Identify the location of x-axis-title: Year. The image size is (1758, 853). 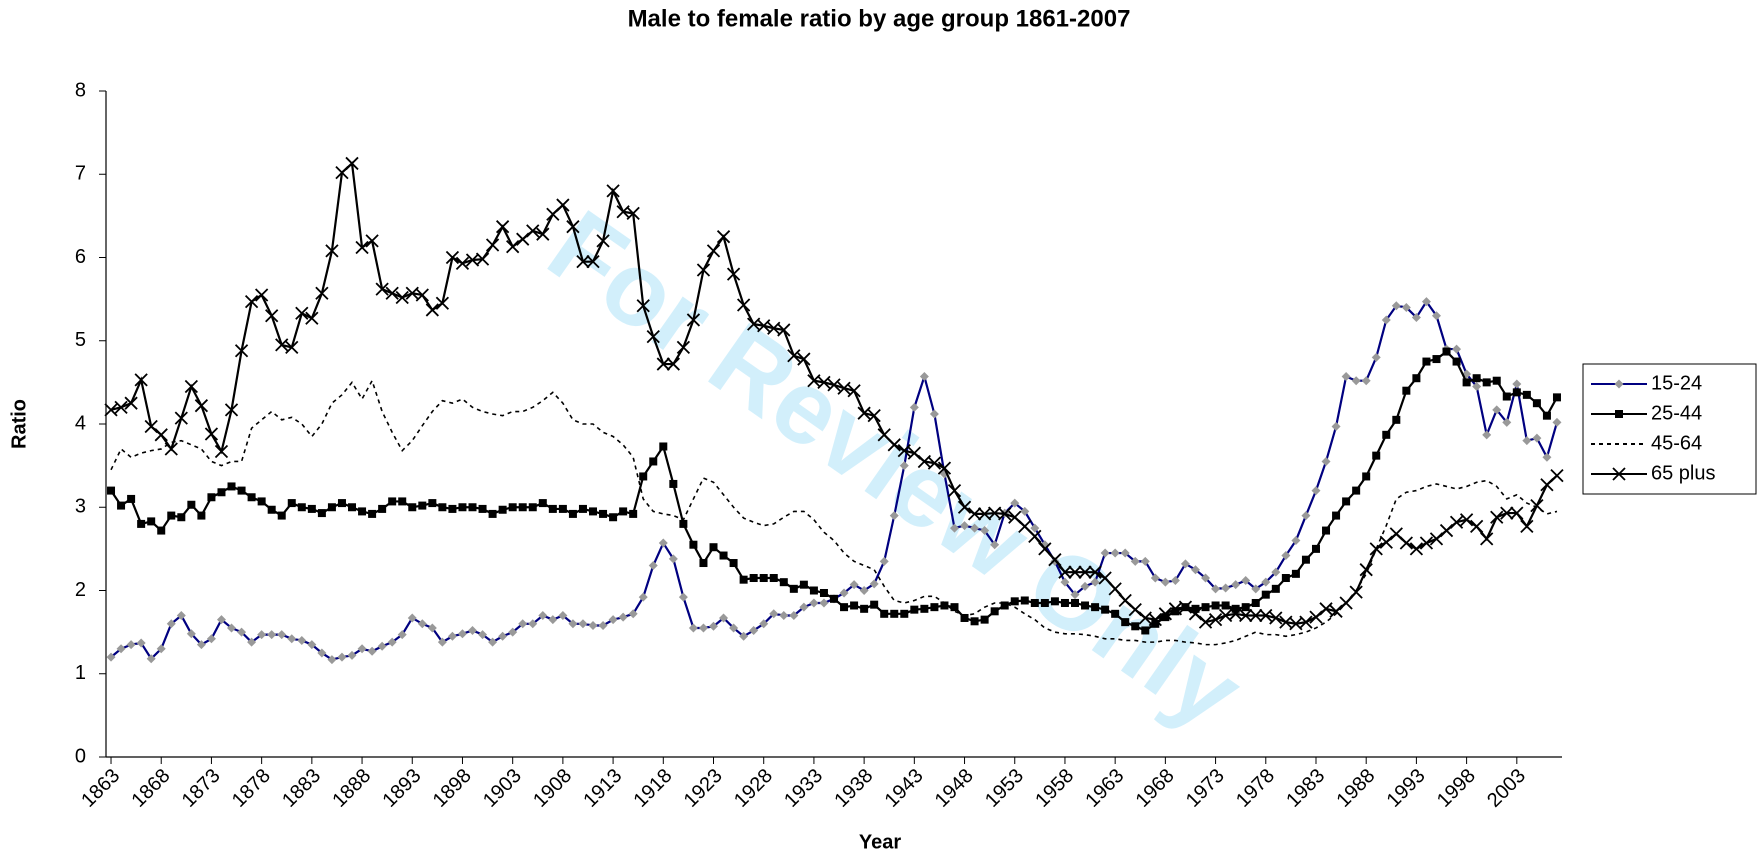
(880, 842).